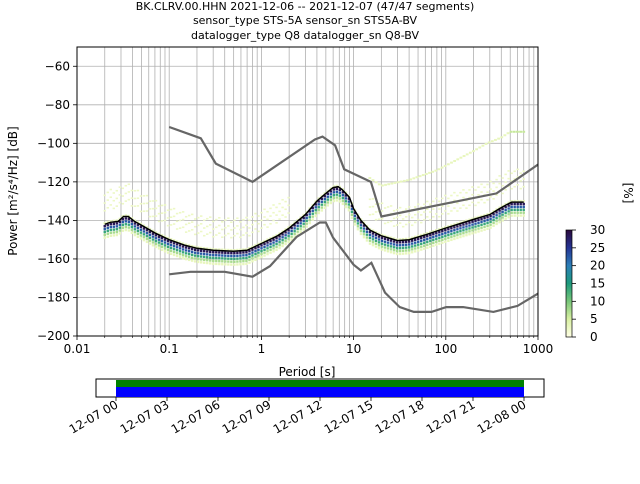  I want to click on y-tick-label: −100, so click(53, 143).